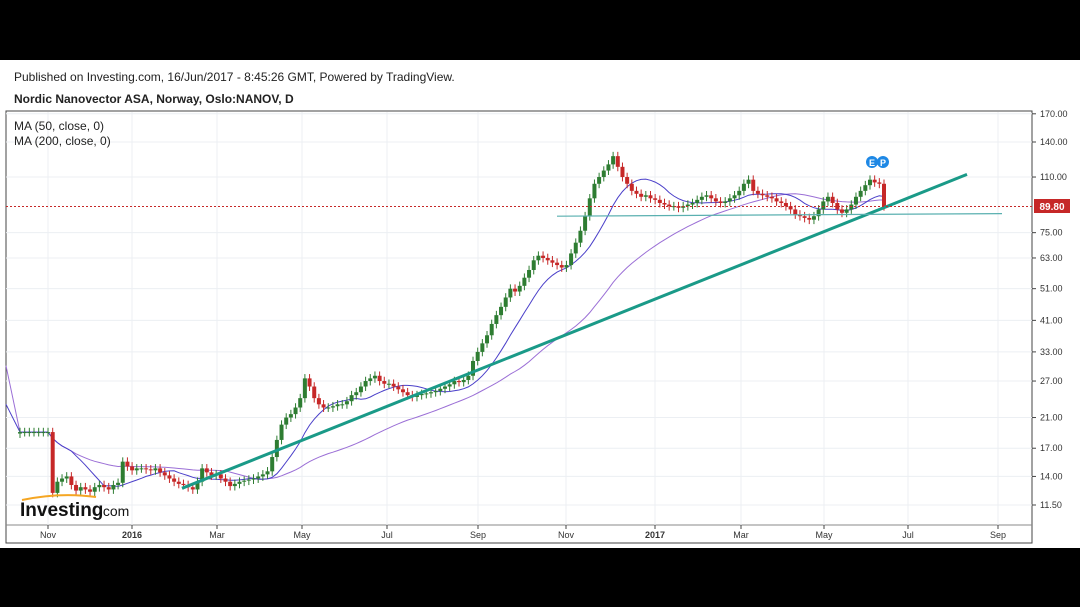 The image size is (1080, 607). What do you see at coordinates (1051, 258) in the screenshot?
I see `y-tick-label: 63.00` at bounding box center [1051, 258].